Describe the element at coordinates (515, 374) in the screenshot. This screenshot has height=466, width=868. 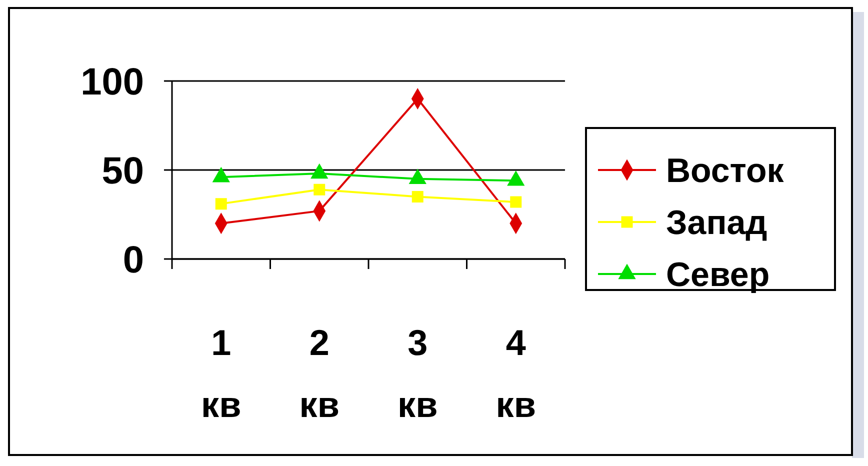
I see `x-tick-label: 4 кв` at that location.